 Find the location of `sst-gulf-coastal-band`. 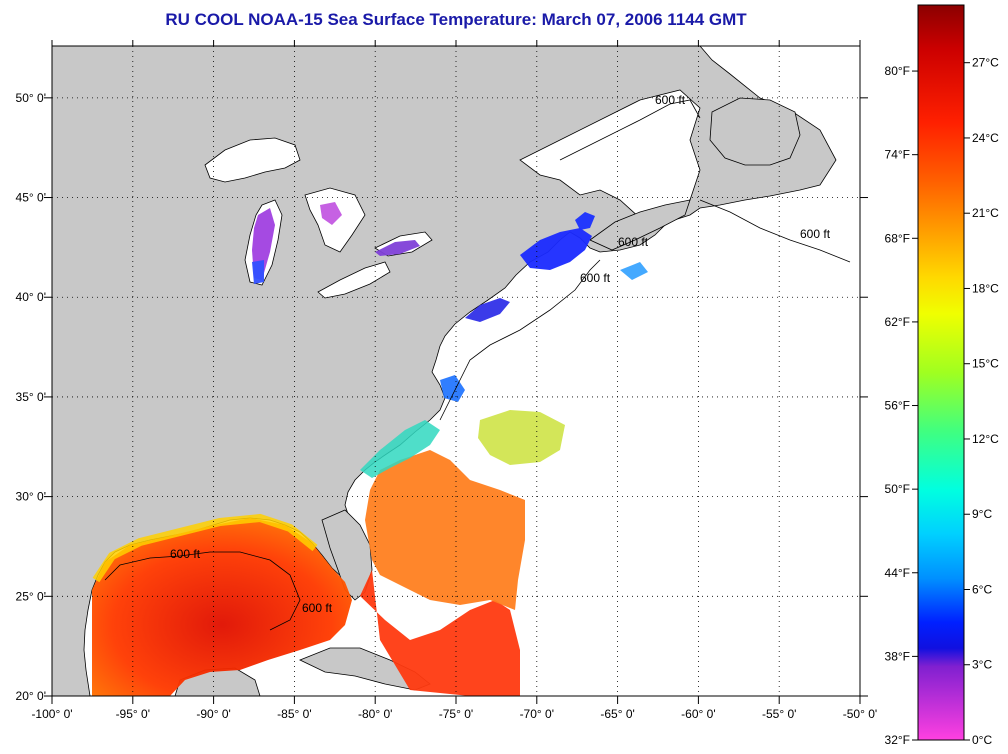

sst-gulf-coastal-band is located at coordinates (205, 548).